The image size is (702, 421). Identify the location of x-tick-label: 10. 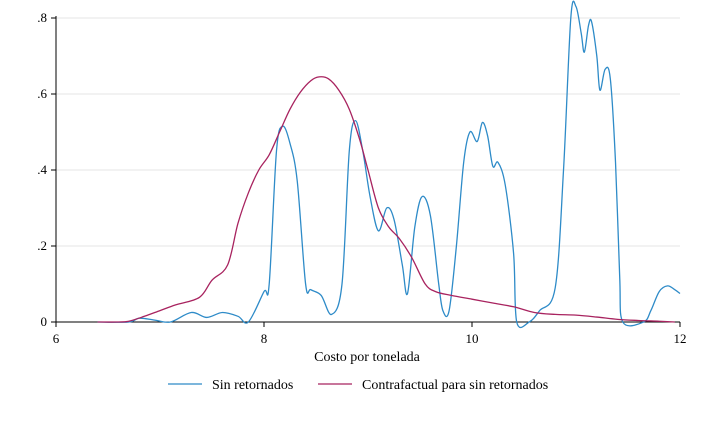
(472, 338).